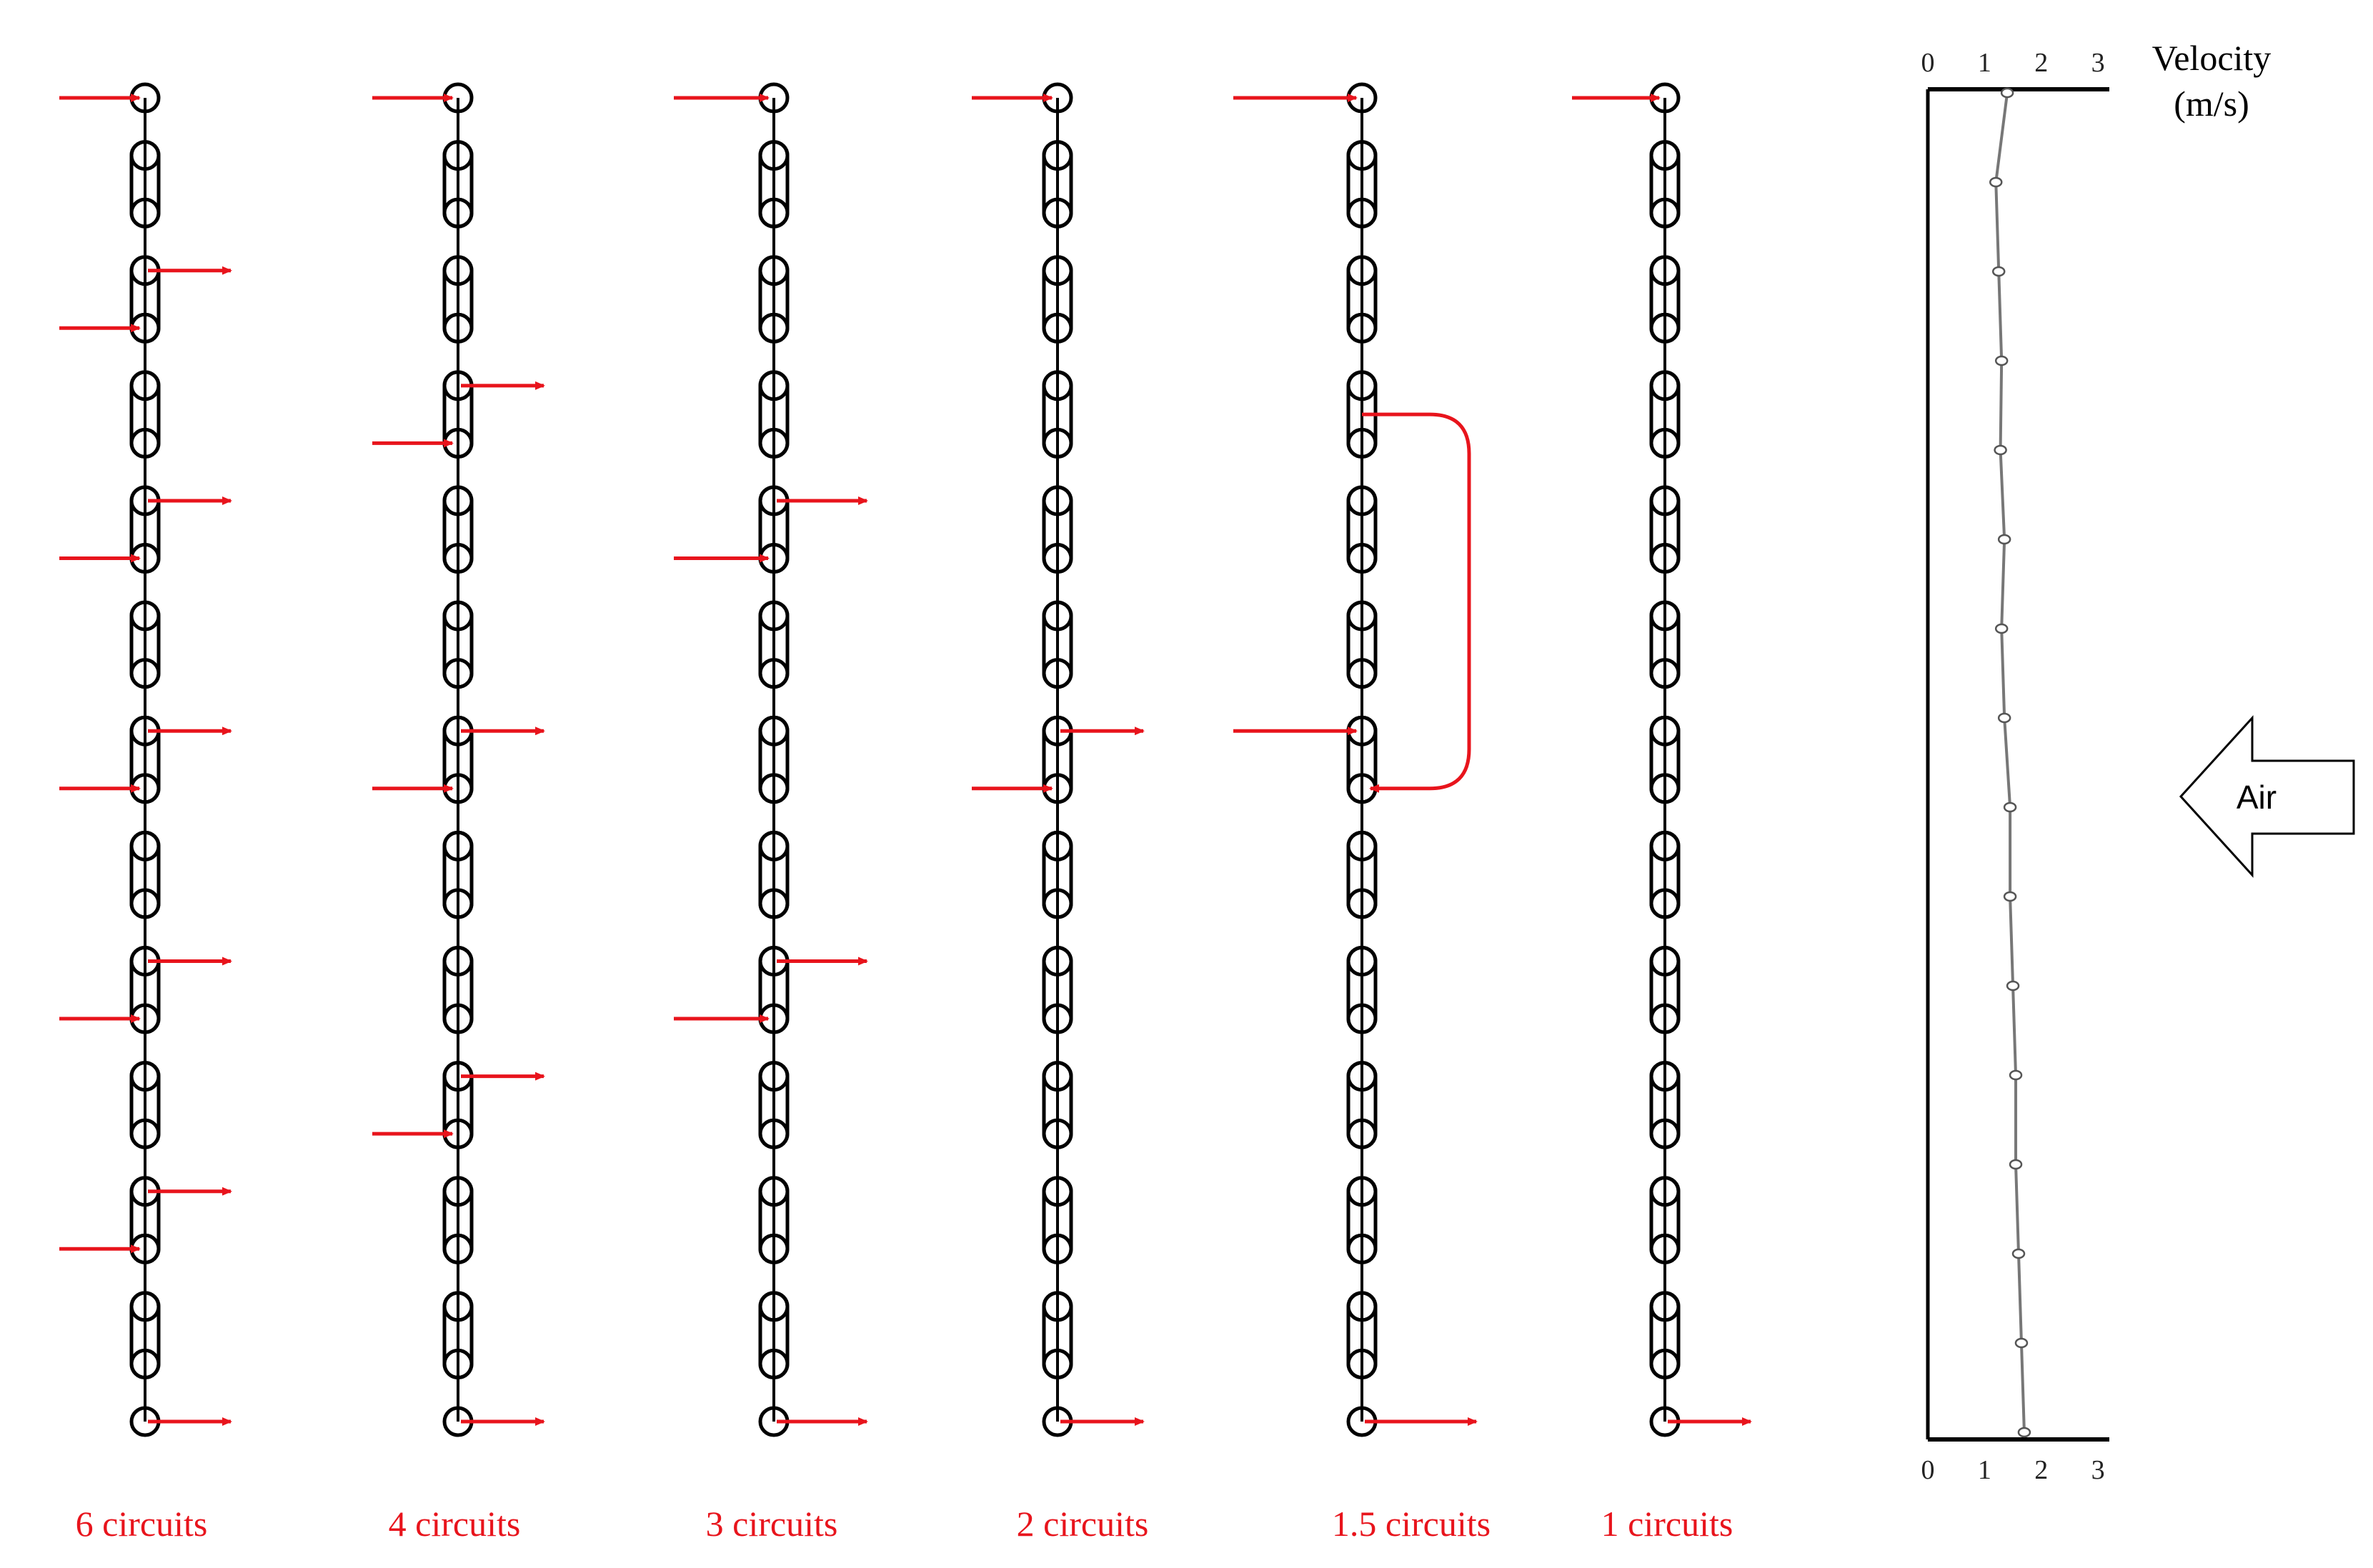  What do you see at coordinates (1667, 1524) in the screenshot?
I see `circuit-label-1: 1 circuits` at bounding box center [1667, 1524].